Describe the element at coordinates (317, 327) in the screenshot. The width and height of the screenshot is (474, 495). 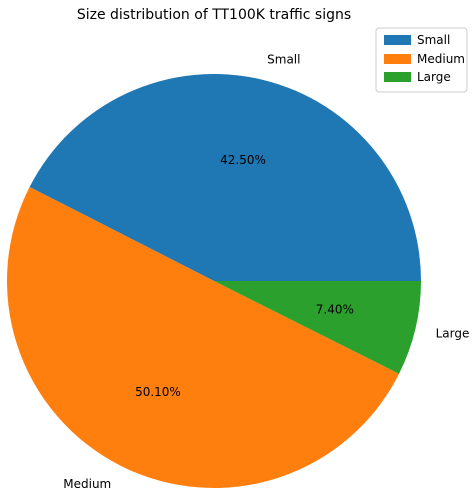
I see `pie-slice-large` at that location.